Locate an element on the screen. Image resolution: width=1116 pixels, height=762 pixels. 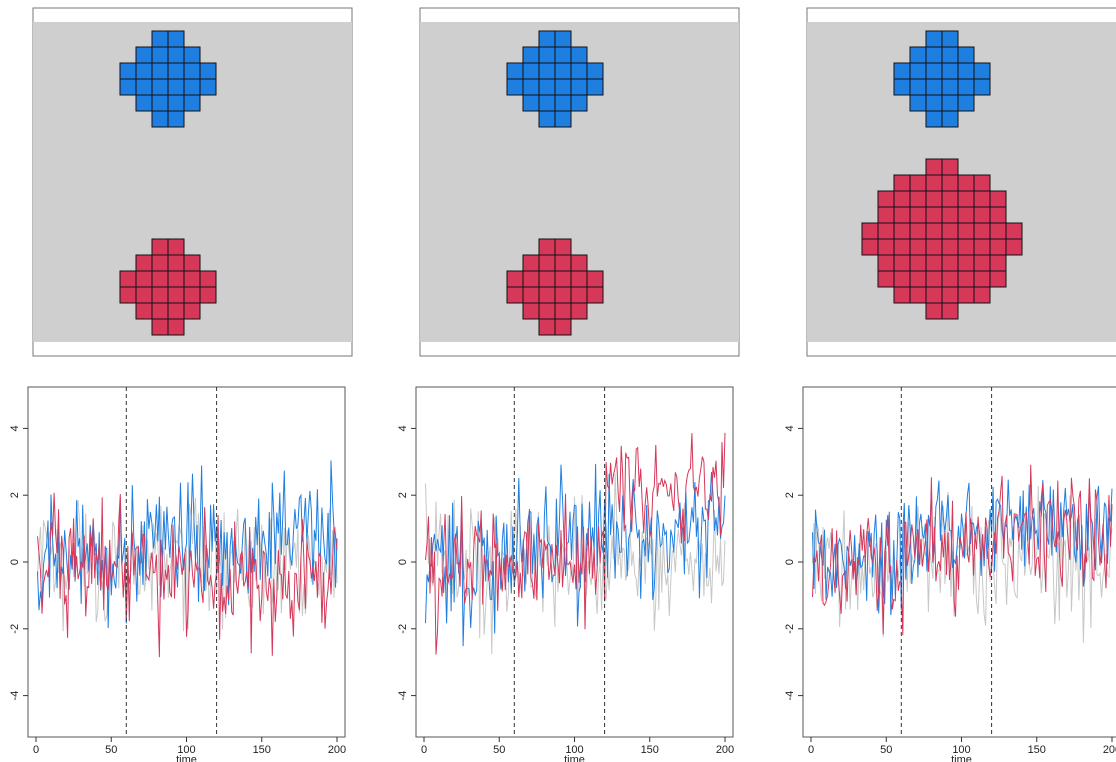
series-line-blue is located at coordinates (187, 544).